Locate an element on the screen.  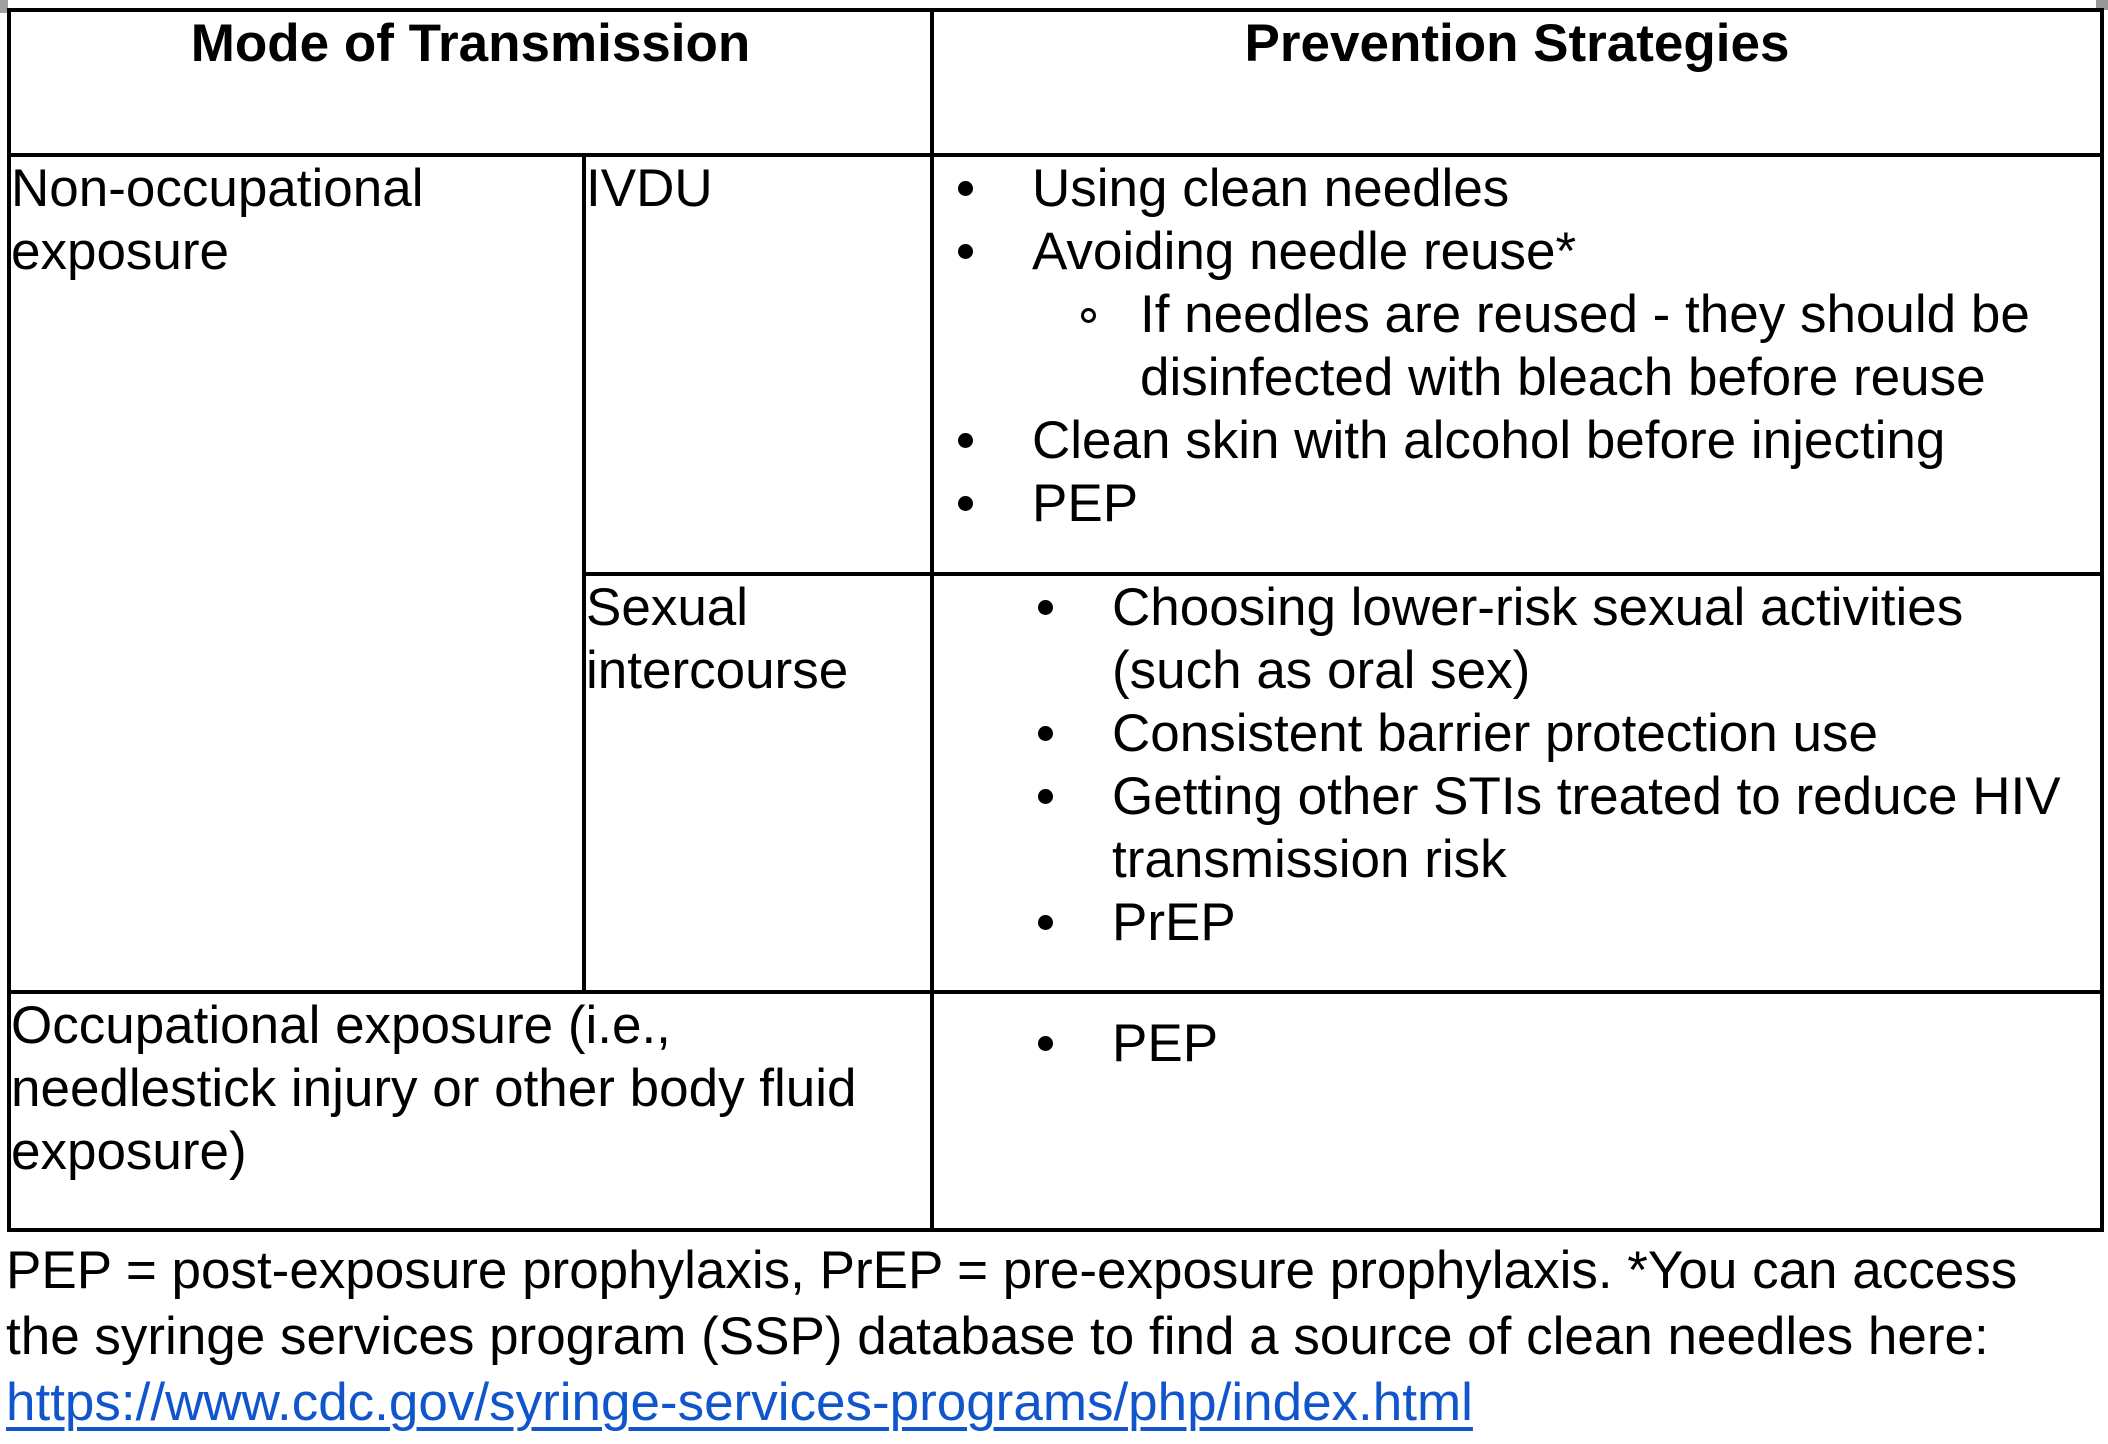
header-mode-of-transmission: Mode of Transmission is located at coordinates (470, 82).